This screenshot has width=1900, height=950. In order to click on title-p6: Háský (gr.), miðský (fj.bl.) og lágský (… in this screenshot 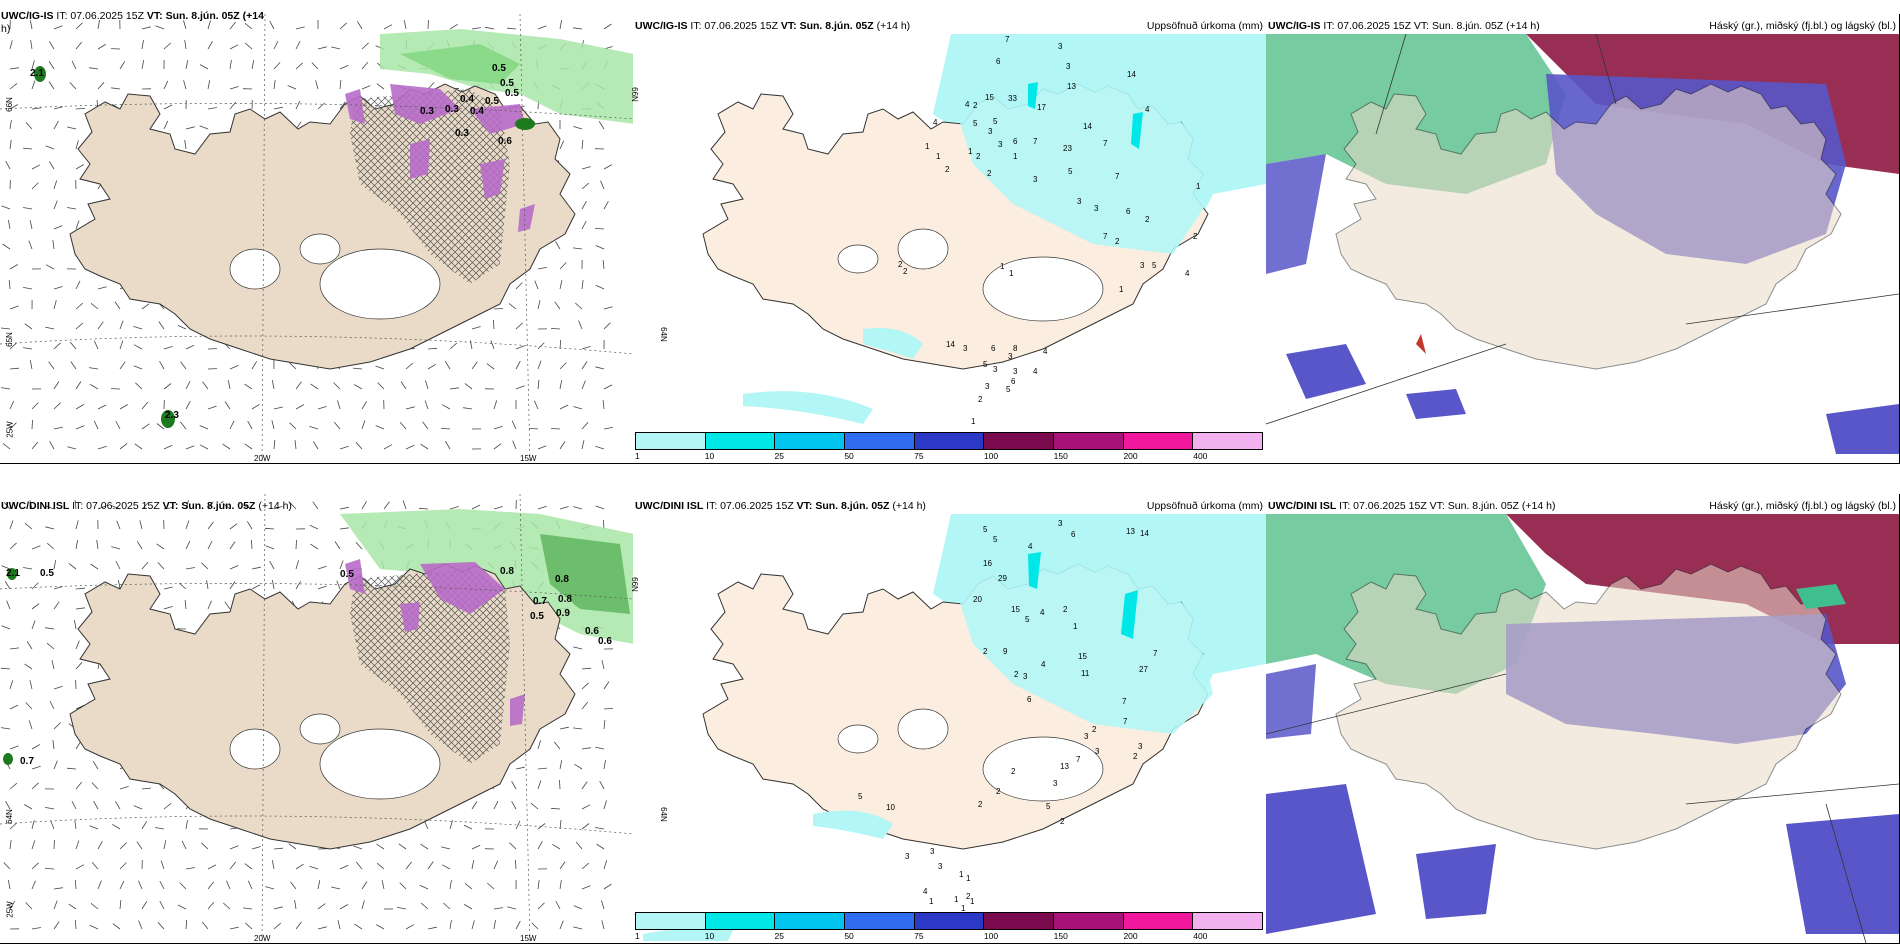, I will do `click(1802, 506)`.